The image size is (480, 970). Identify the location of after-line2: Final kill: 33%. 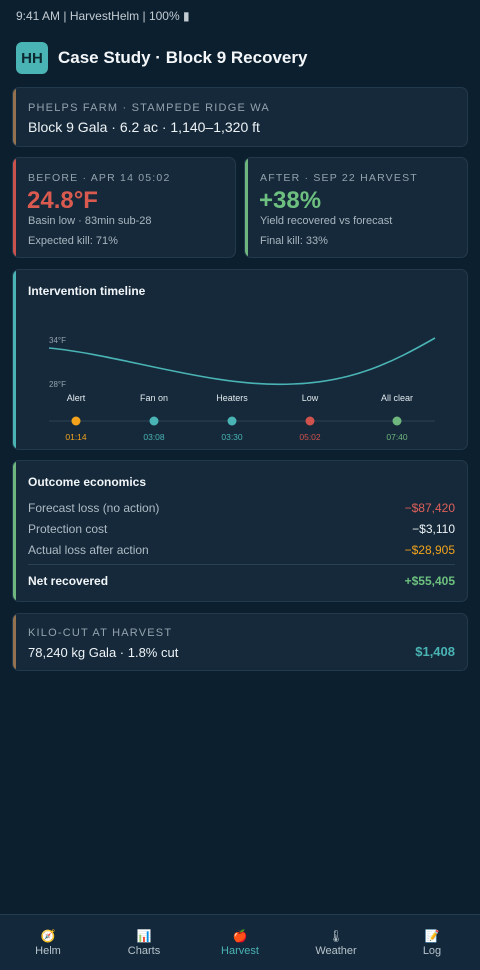
(294, 241).